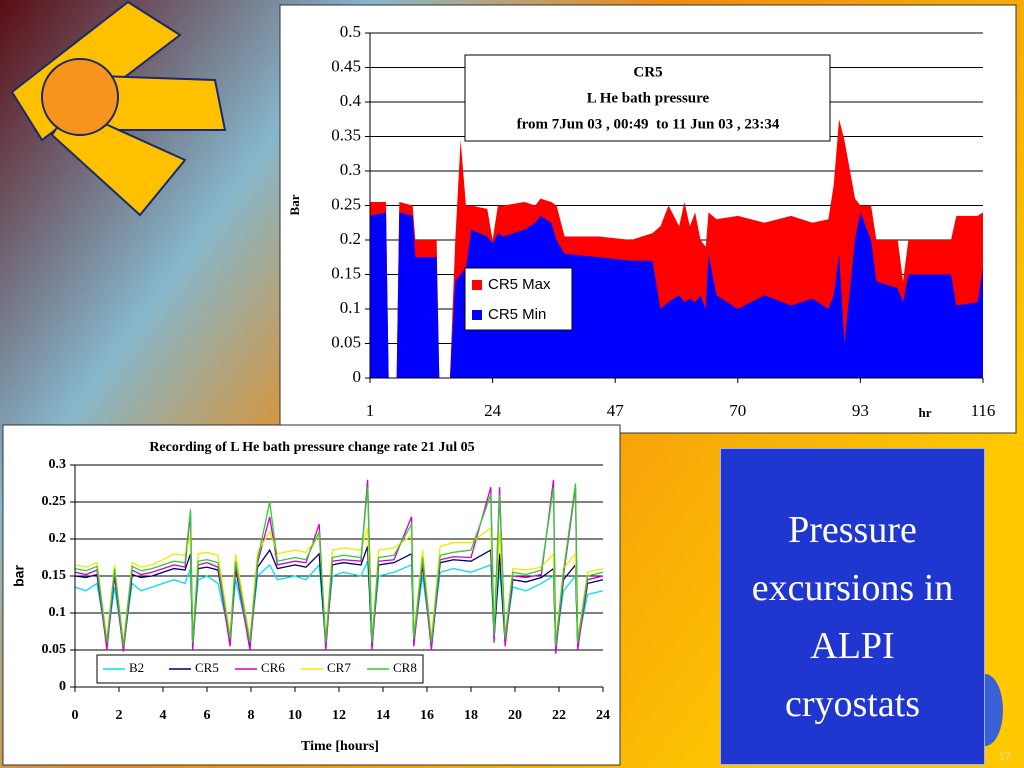  I want to click on x-tick-label: 70, so click(737, 410).